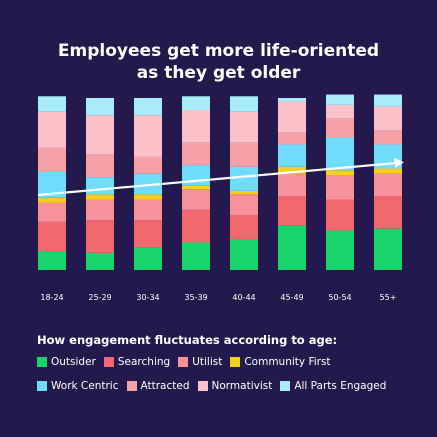  I want to click on legend-item-attracted: Attracted, so click(158, 386).